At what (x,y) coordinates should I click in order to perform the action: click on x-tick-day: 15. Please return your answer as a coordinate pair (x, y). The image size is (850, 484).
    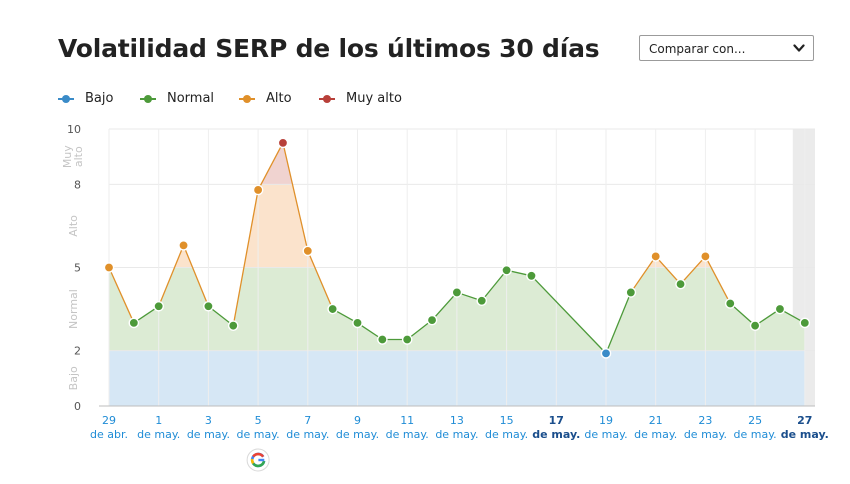
    Looking at the image, I should click on (507, 420).